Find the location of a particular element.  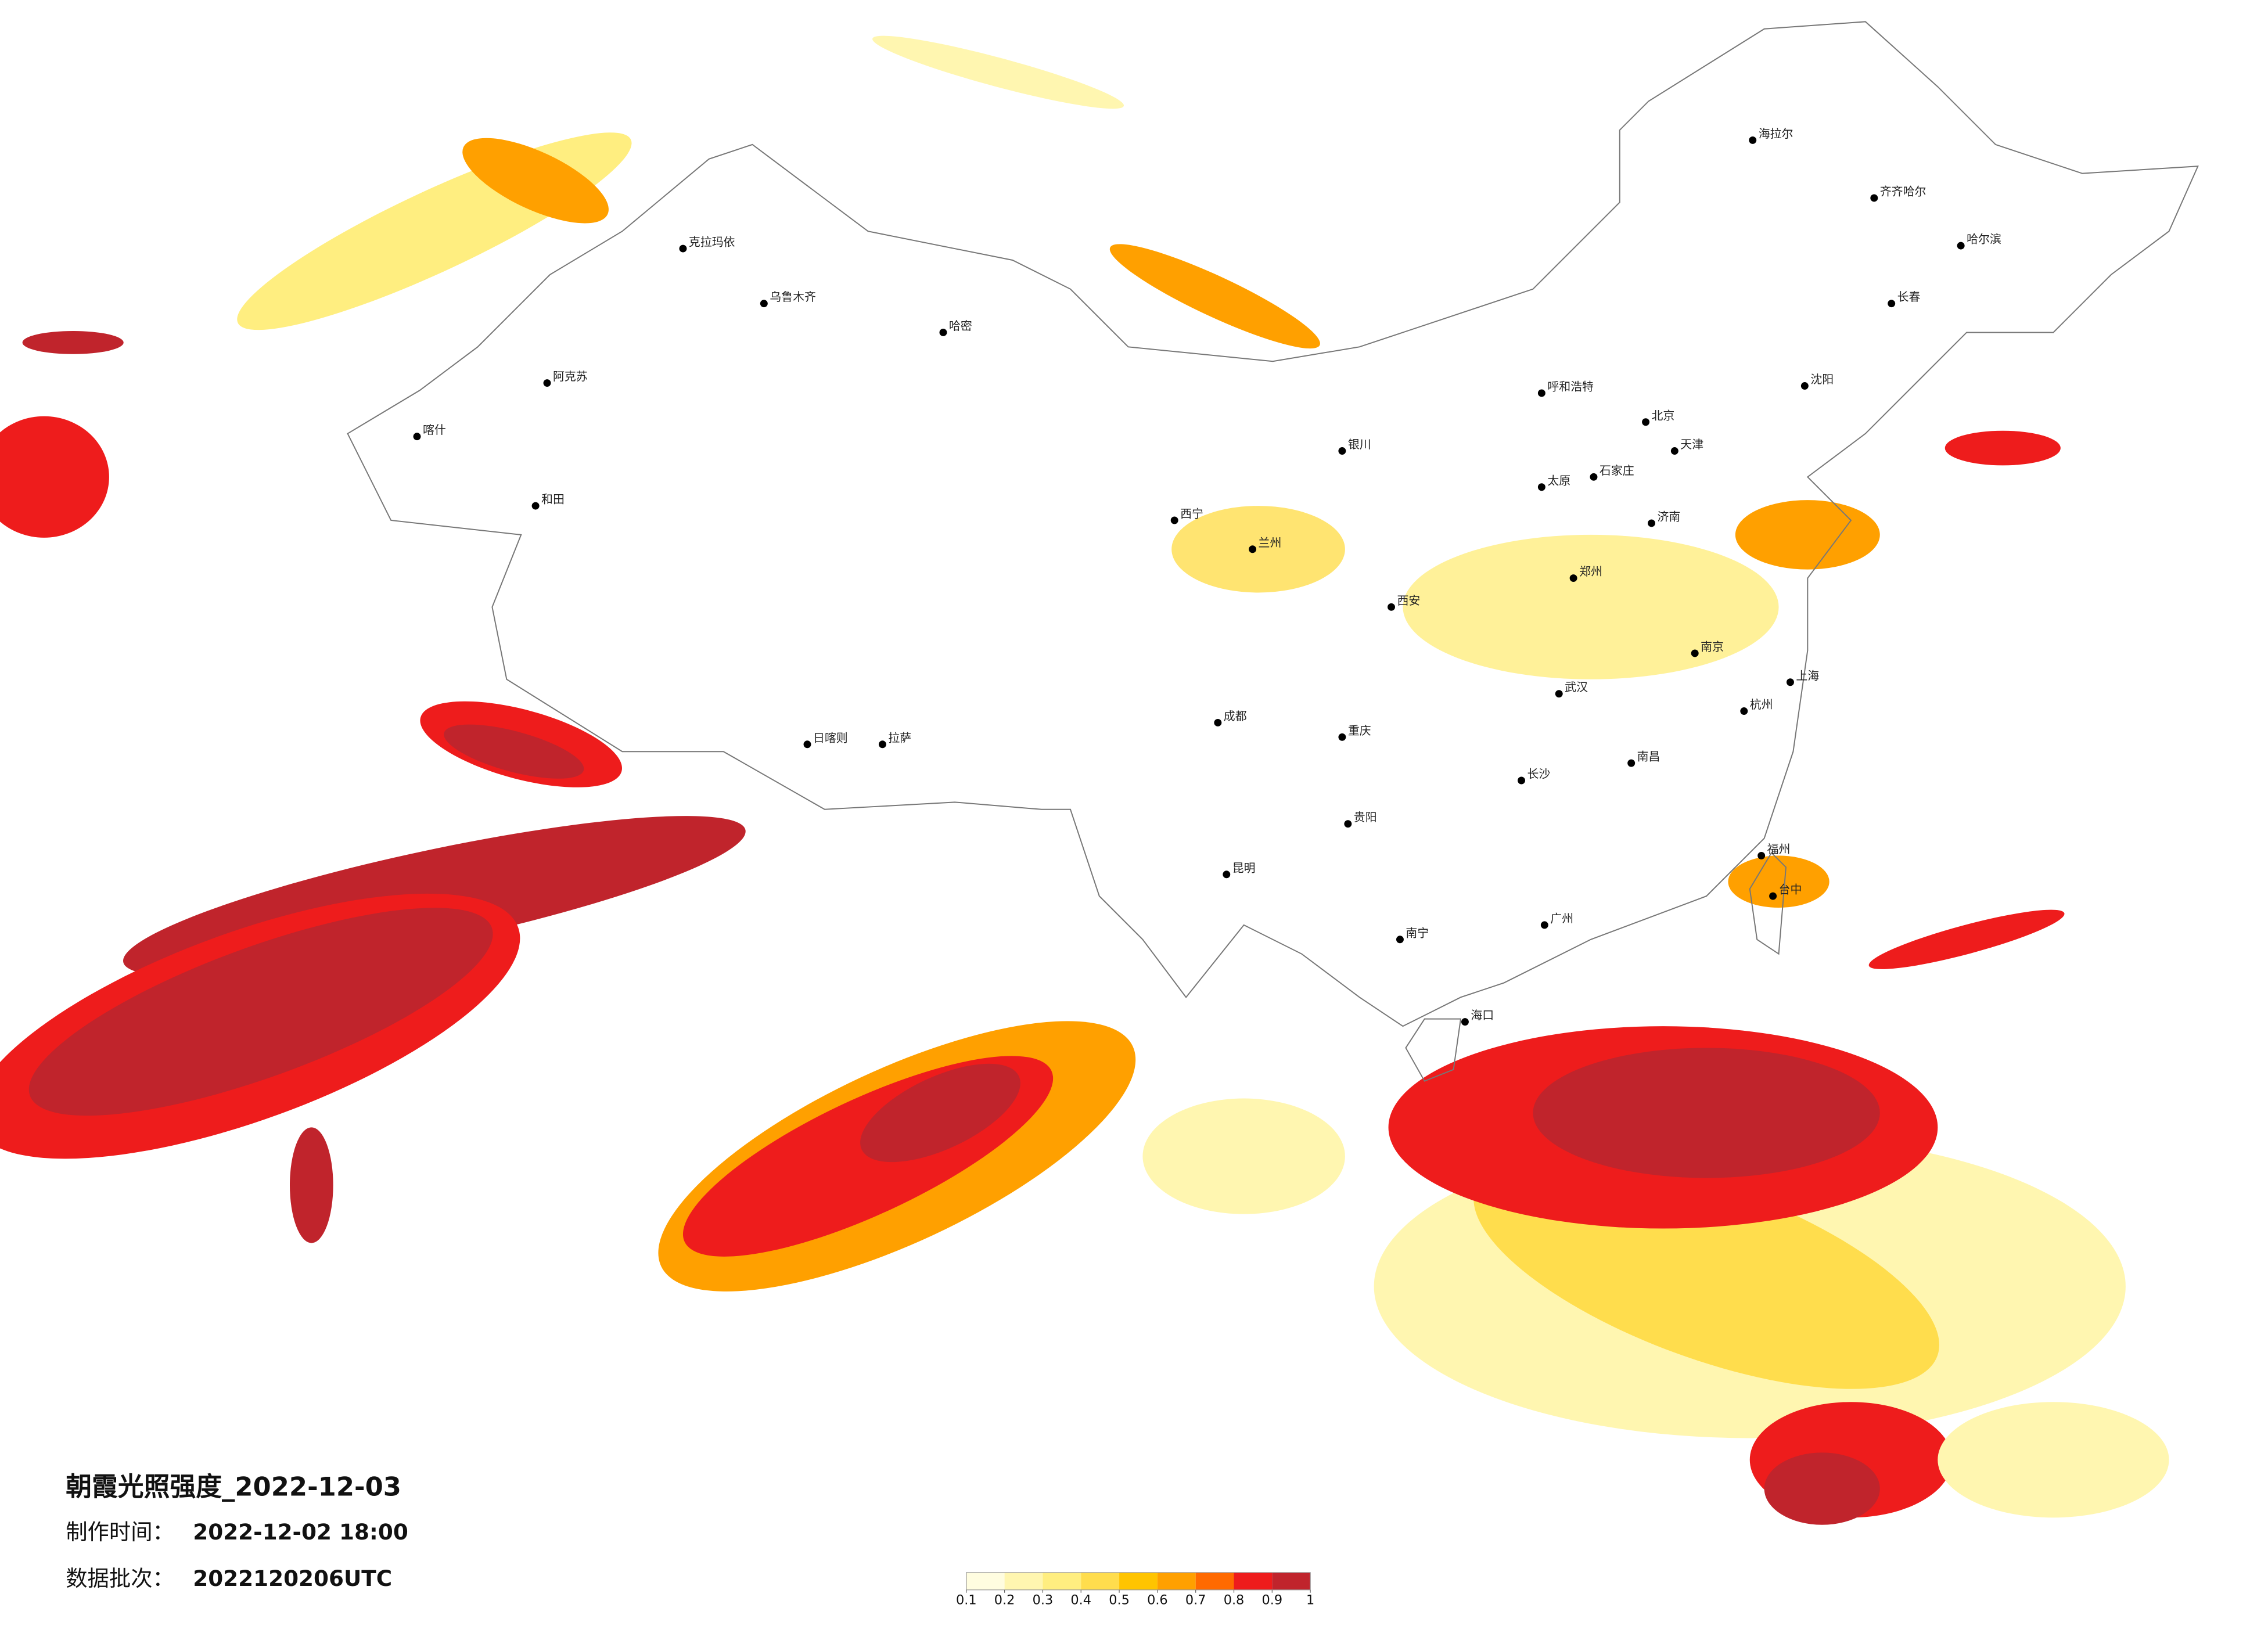

city-label: 武汉 is located at coordinates (1576, 687).